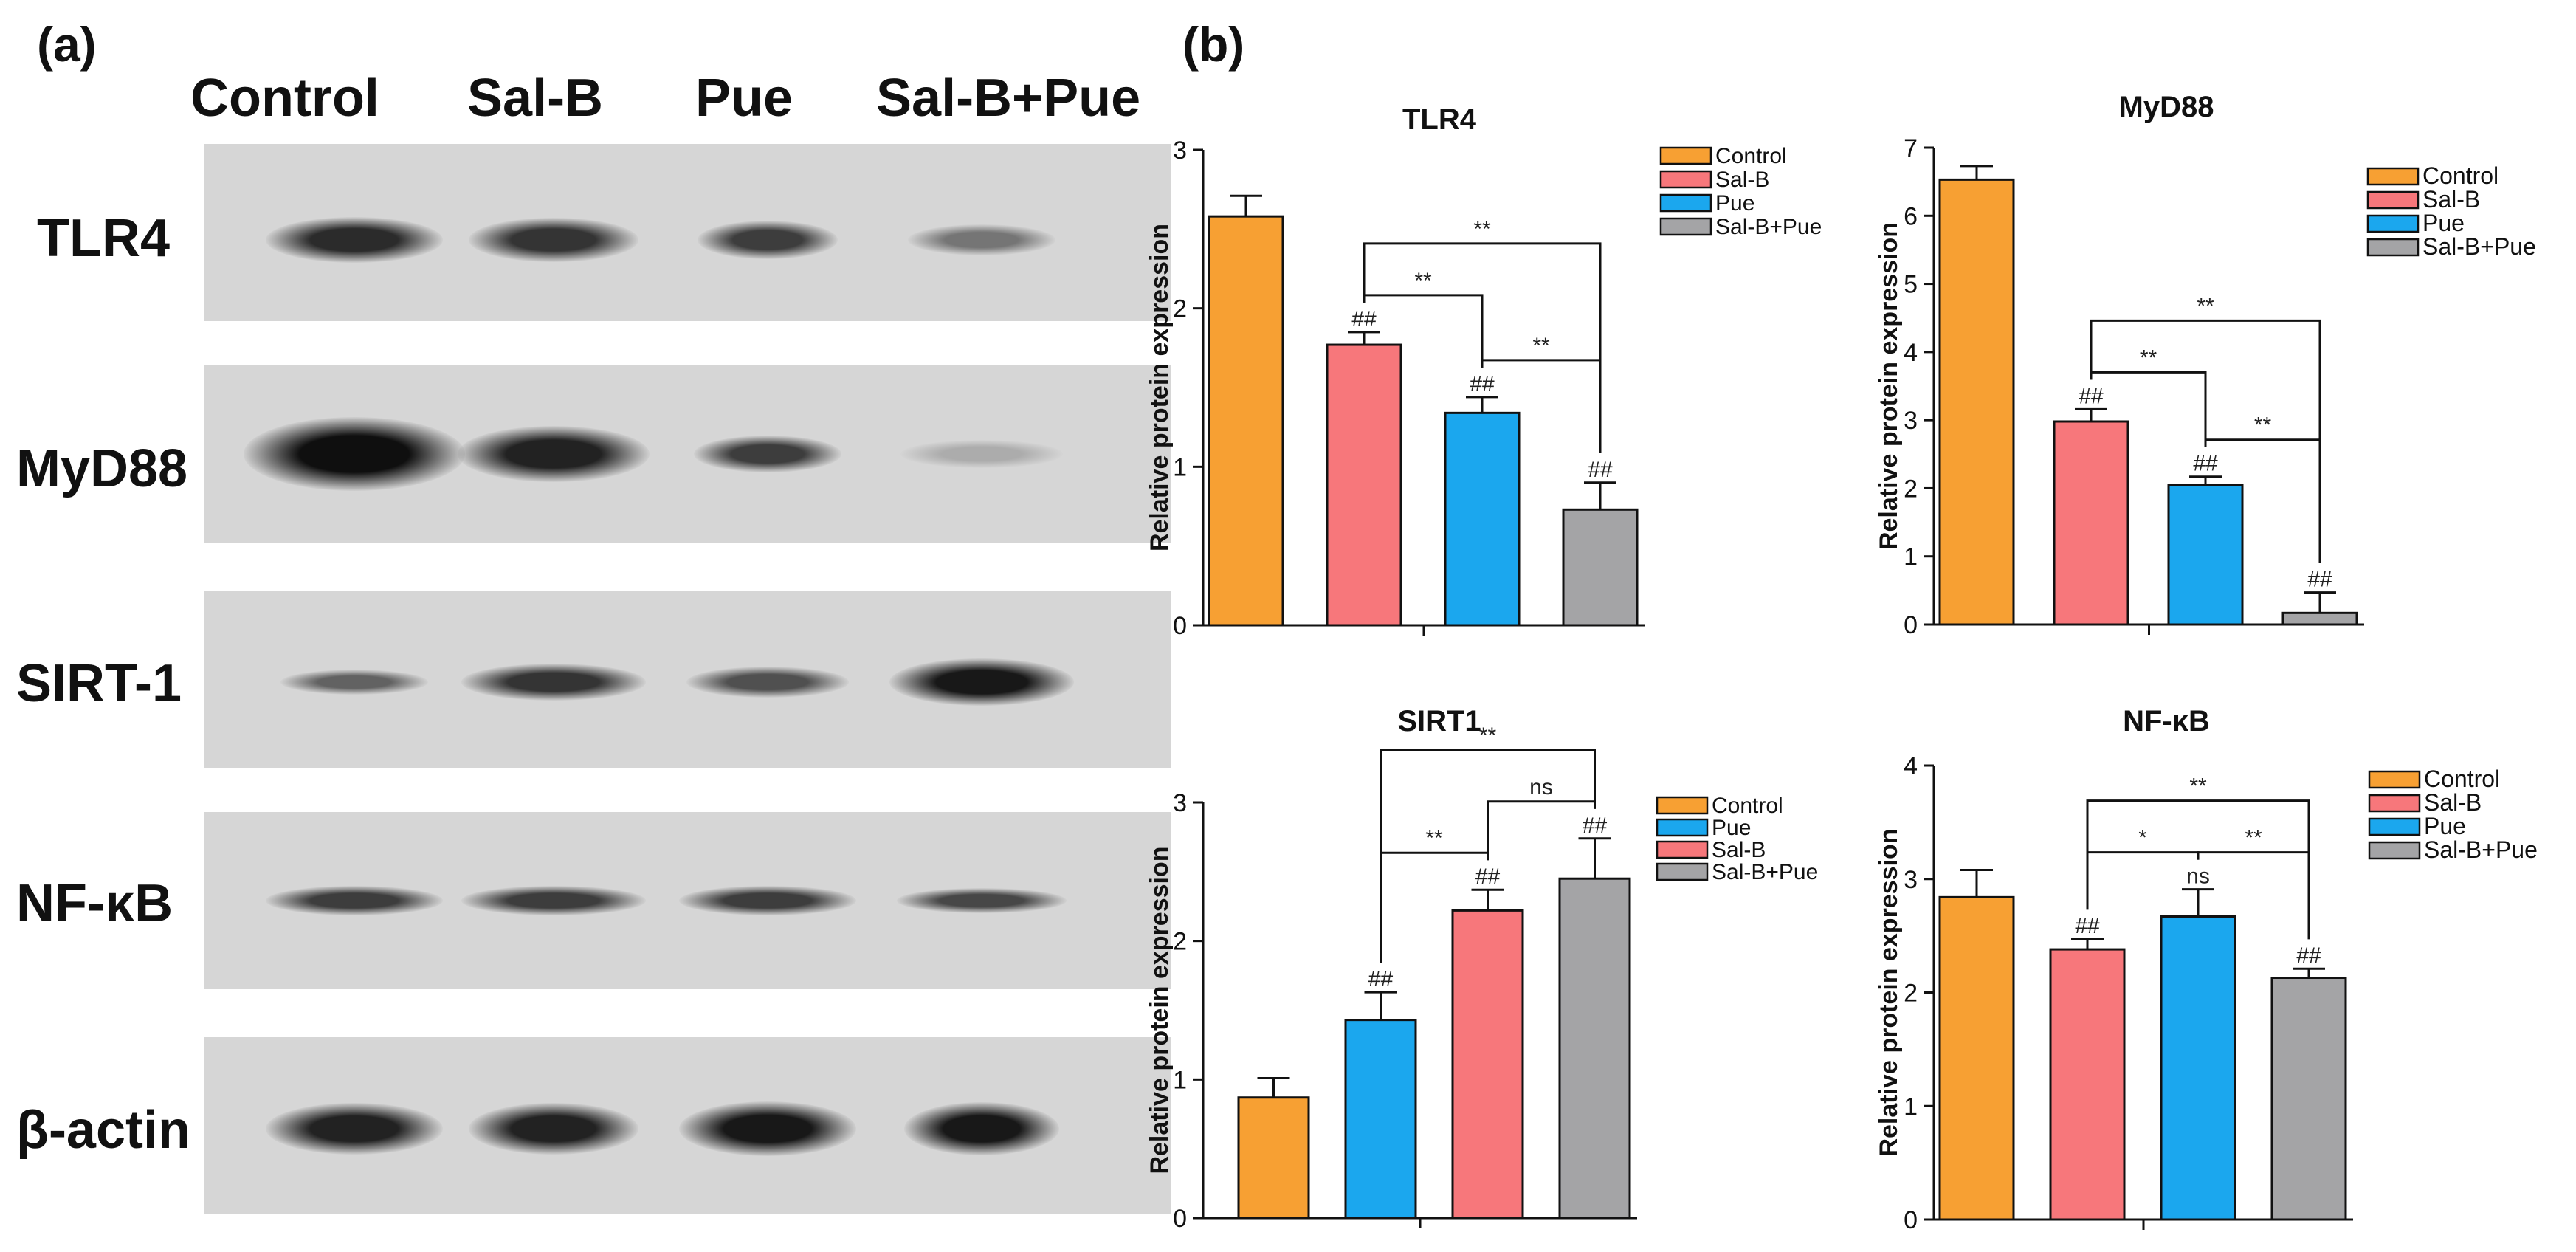 This screenshot has height=1252, width=2576. What do you see at coordinates (1911, 285) in the screenshot?
I see `y-tick-label: 5` at bounding box center [1911, 285].